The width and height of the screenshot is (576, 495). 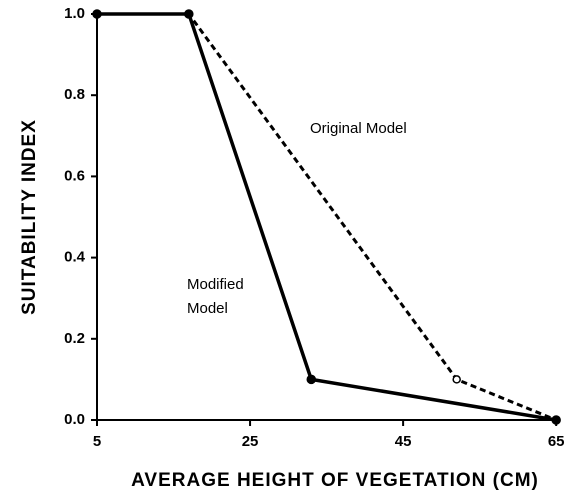 I want to click on y-tick-label: 0.0, so click(x=74, y=419).